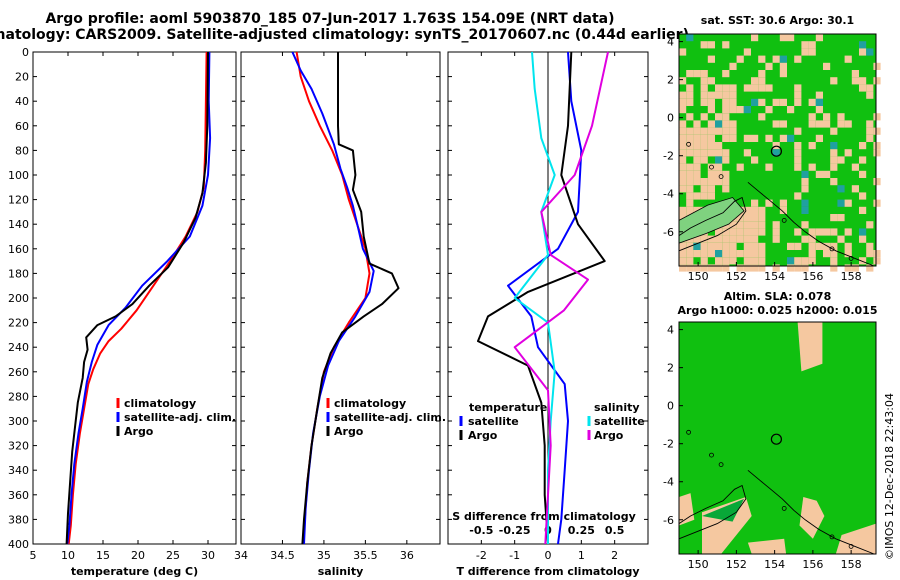 Image resolution: width=900 pixels, height=580 pixels. Describe the element at coordinates (889, 476) in the screenshot. I see `side-stamp: ©IMOS 12-Dec-2018 22:43:04` at that location.